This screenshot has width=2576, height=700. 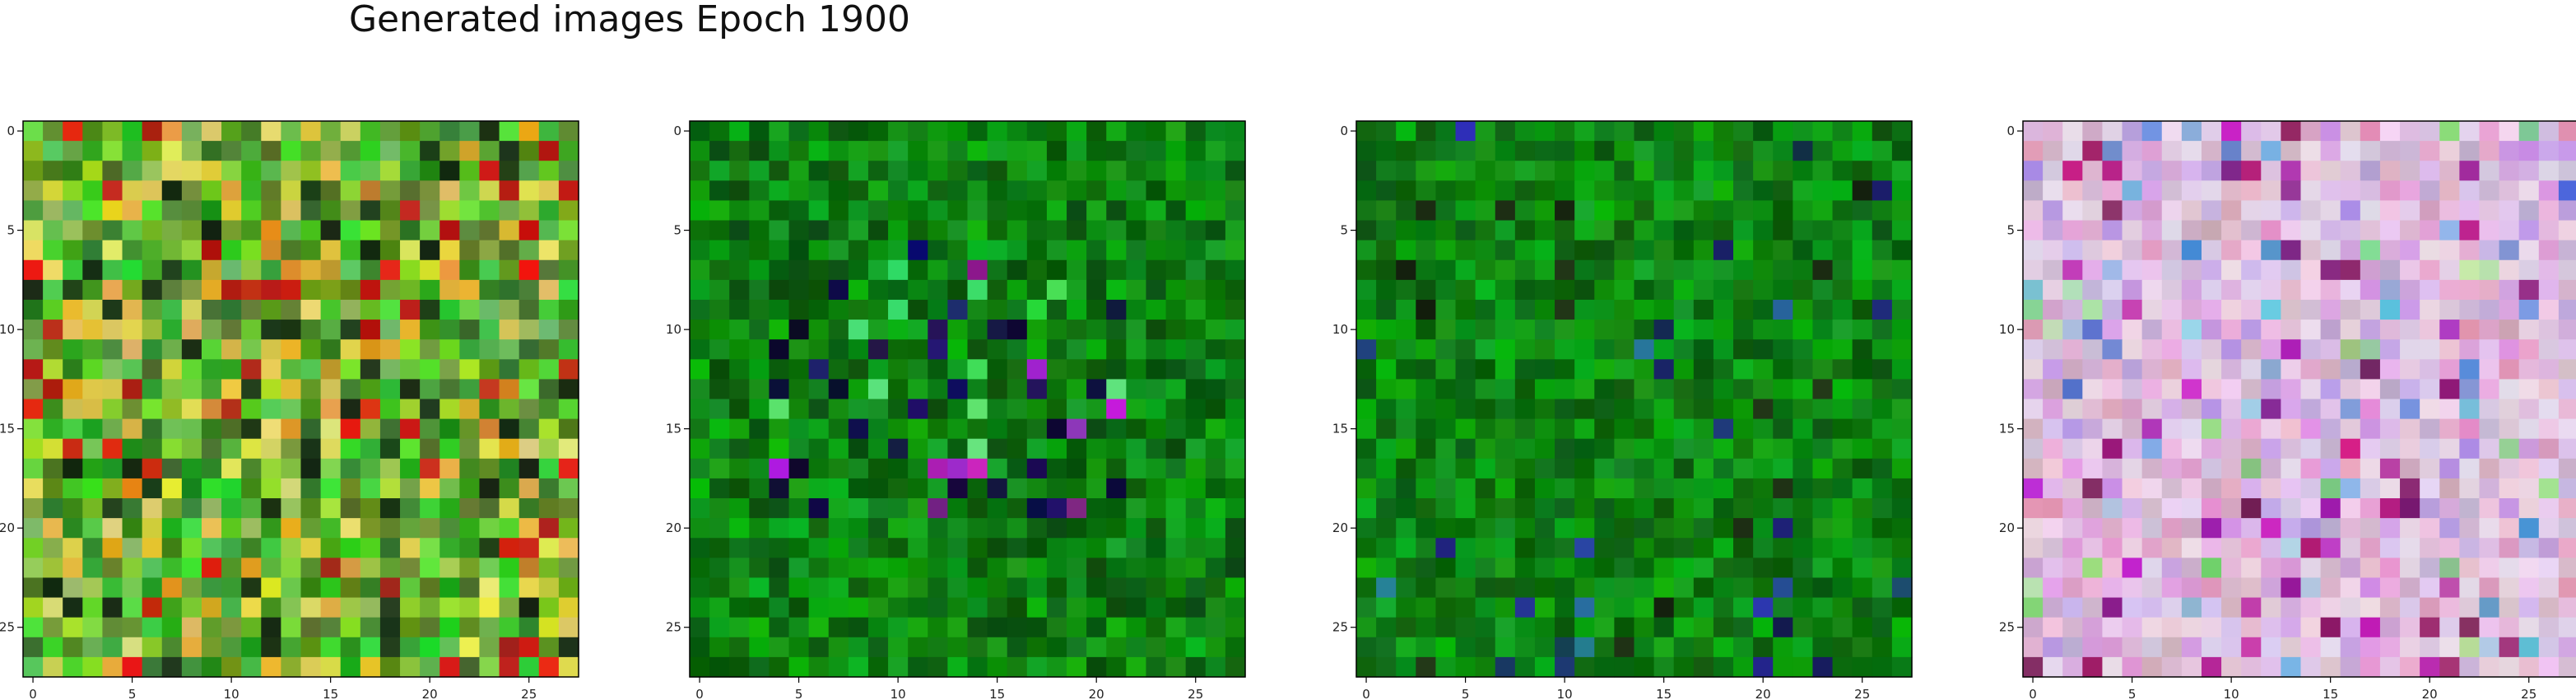 What do you see at coordinates (1862, 693) in the screenshot?
I see `x-tick-label: 25` at bounding box center [1862, 693].